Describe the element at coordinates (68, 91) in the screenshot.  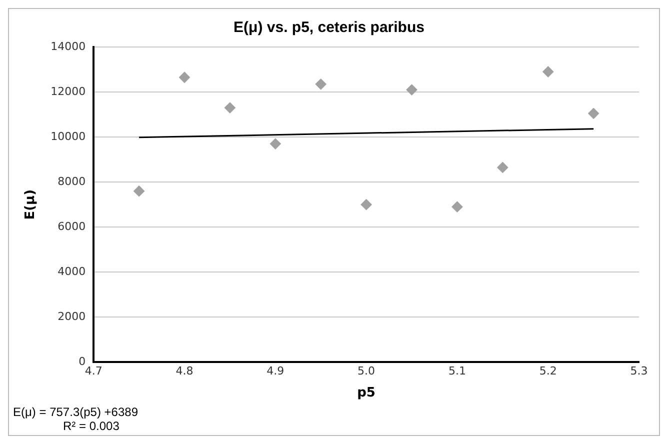
I see `y-tick-label: 12000` at that location.